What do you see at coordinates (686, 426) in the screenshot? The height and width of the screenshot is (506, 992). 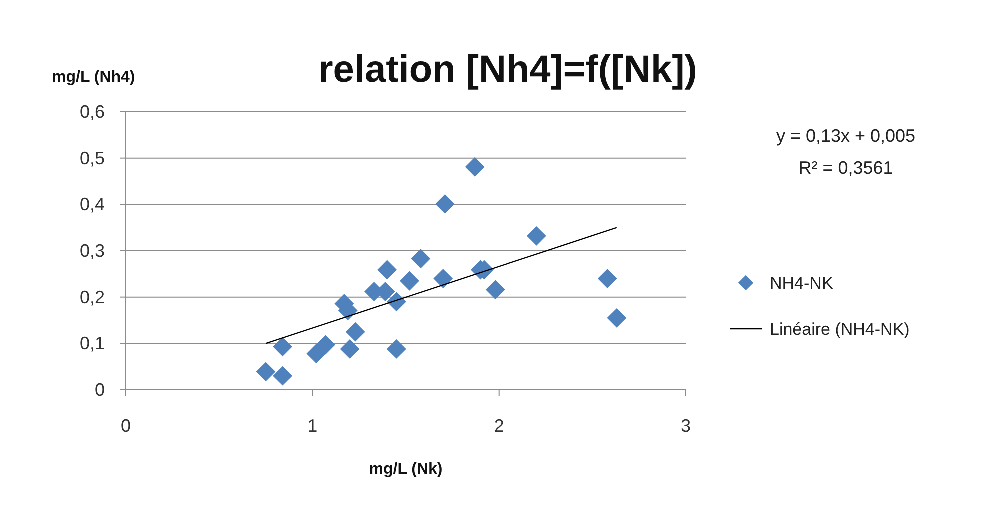 I see `x-tick-label: 3` at bounding box center [686, 426].